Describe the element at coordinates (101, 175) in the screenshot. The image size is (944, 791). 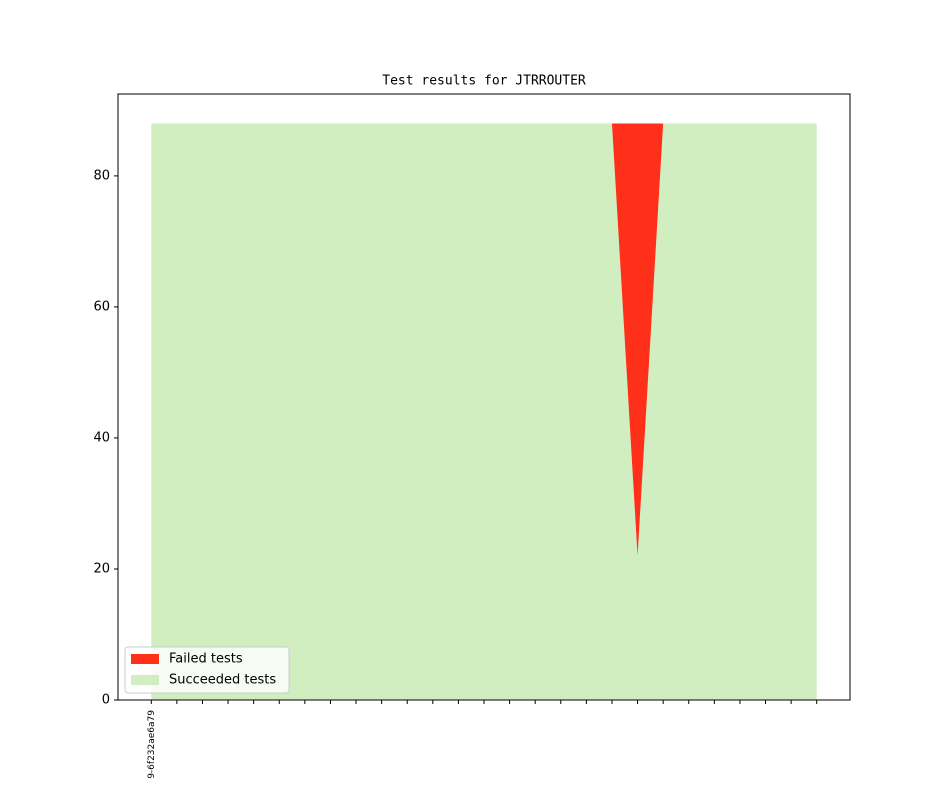
I see `y-tick-label: 80` at that location.